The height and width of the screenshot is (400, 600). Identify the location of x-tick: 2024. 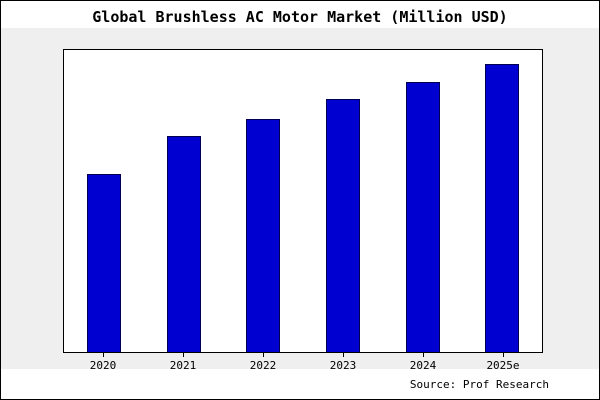
(423, 362).